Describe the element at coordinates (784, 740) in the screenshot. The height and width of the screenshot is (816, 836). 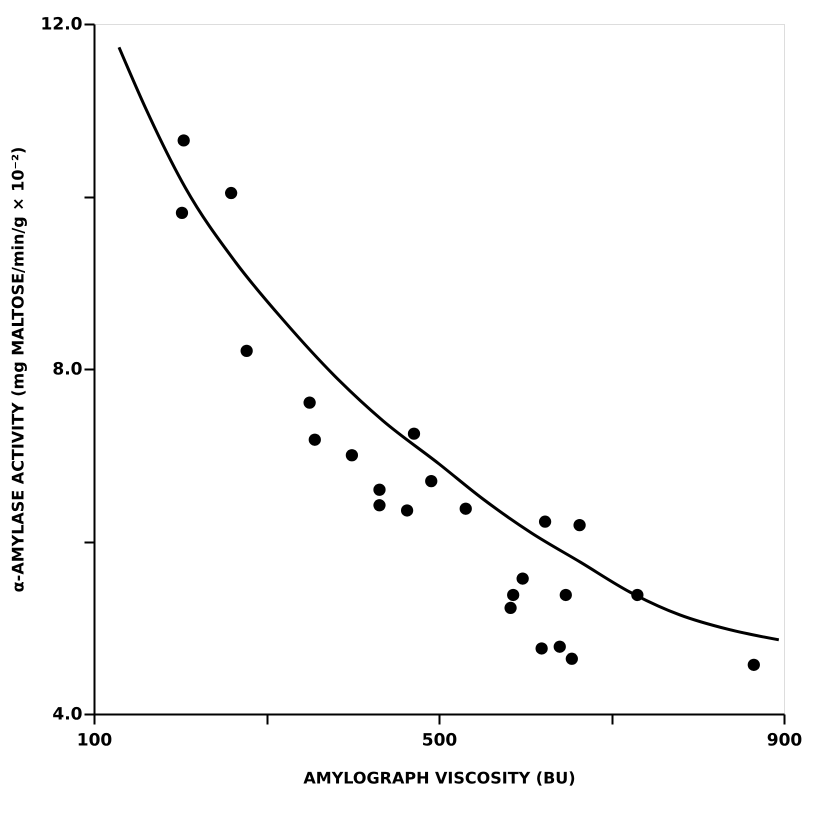
I see `x-tick-label: 900` at that location.